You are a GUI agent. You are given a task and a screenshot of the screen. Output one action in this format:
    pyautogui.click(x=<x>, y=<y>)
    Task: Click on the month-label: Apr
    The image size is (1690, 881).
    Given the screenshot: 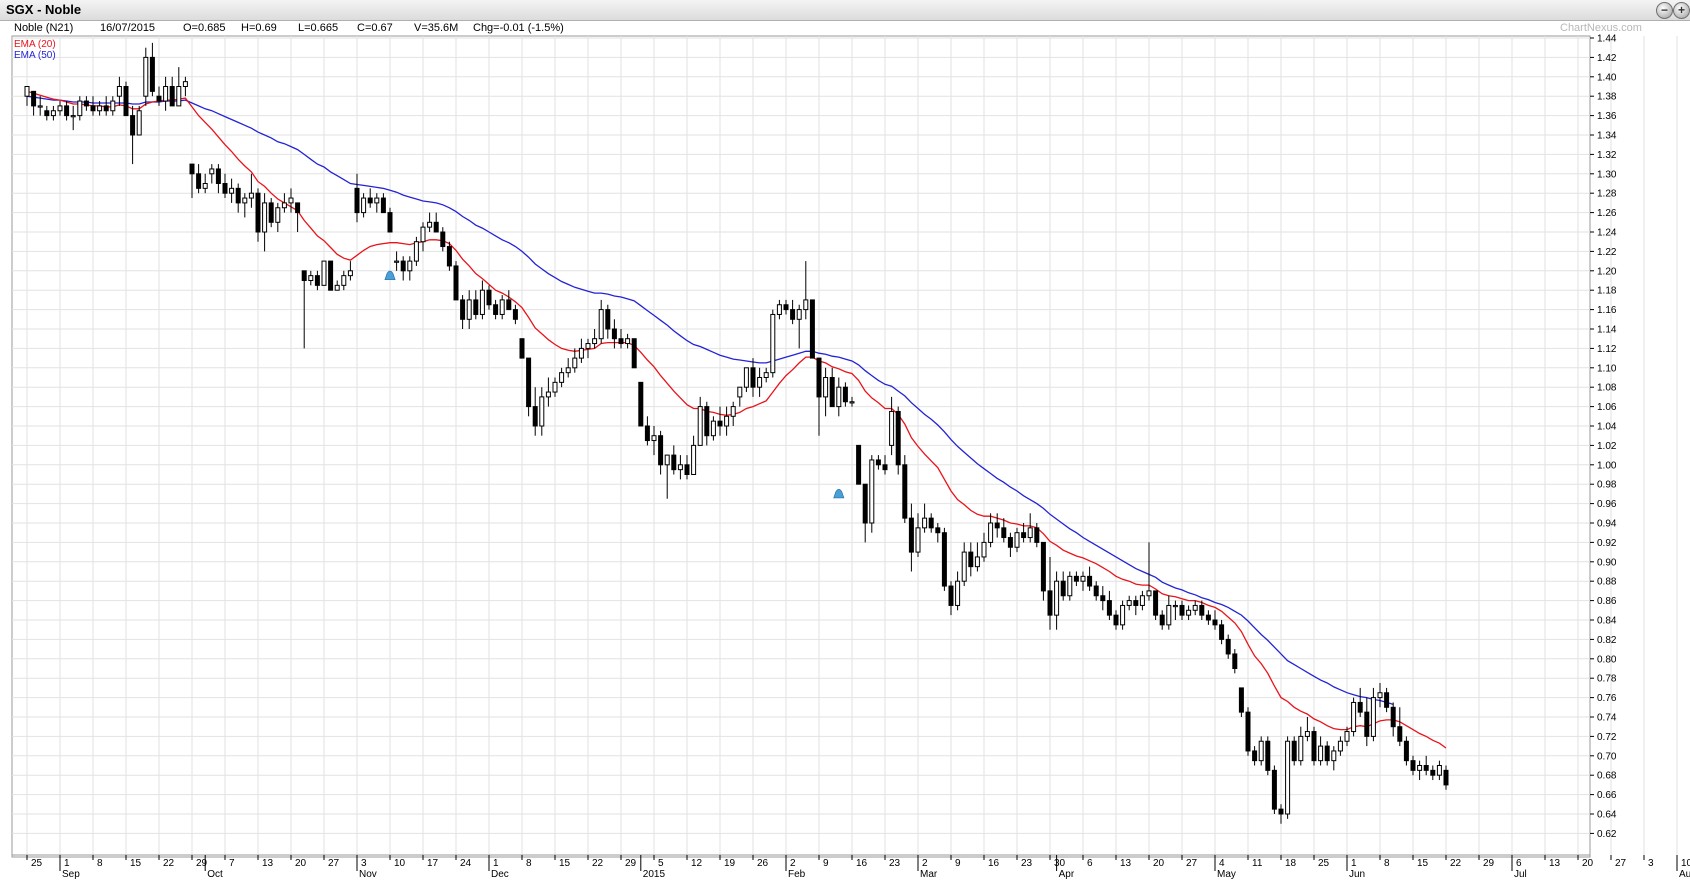 What is the action you would take?
    pyautogui.click(x=1067, y=874)
    